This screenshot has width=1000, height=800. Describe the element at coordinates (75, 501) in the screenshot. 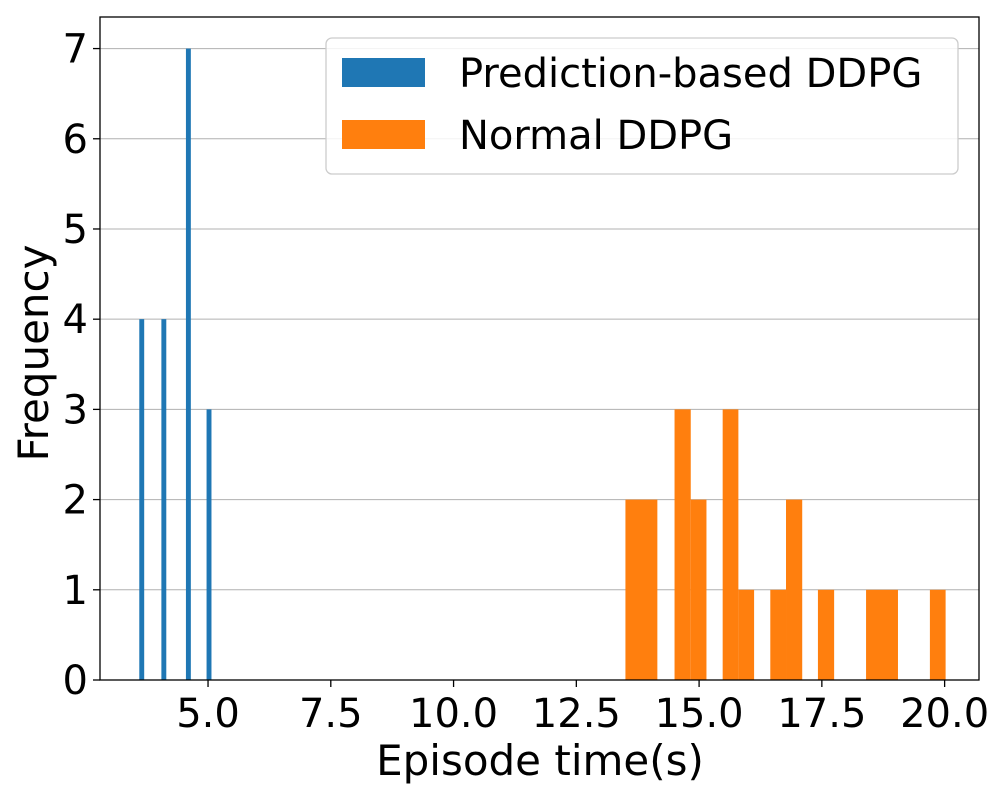

I see `y-tick-label: 2` at that location.